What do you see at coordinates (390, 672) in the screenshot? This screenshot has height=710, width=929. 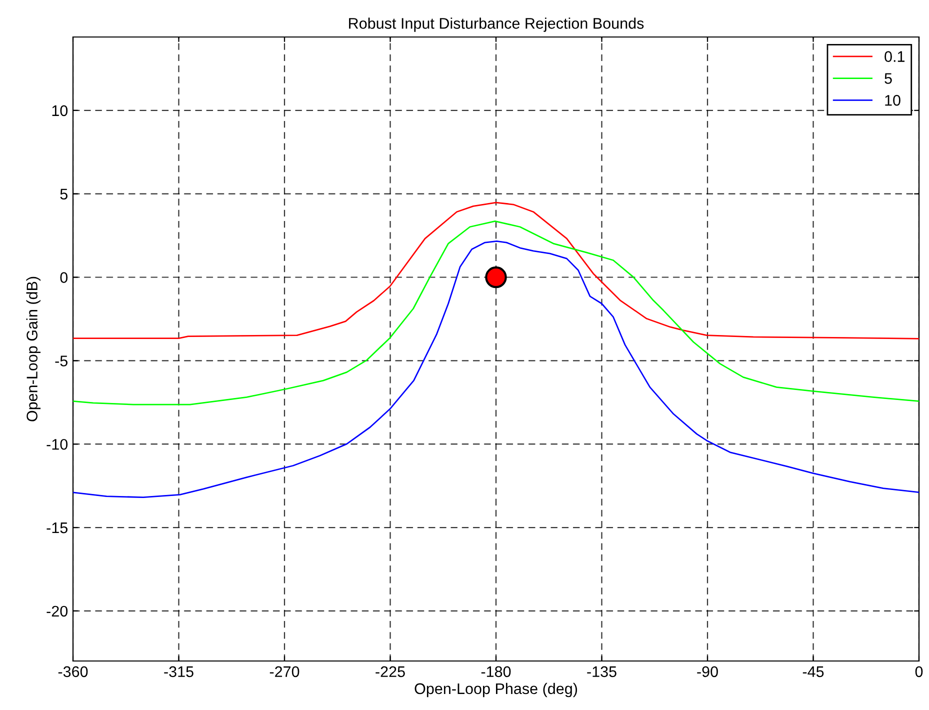 I see `x-tick-label: -225` at bounding box center [390, 672].